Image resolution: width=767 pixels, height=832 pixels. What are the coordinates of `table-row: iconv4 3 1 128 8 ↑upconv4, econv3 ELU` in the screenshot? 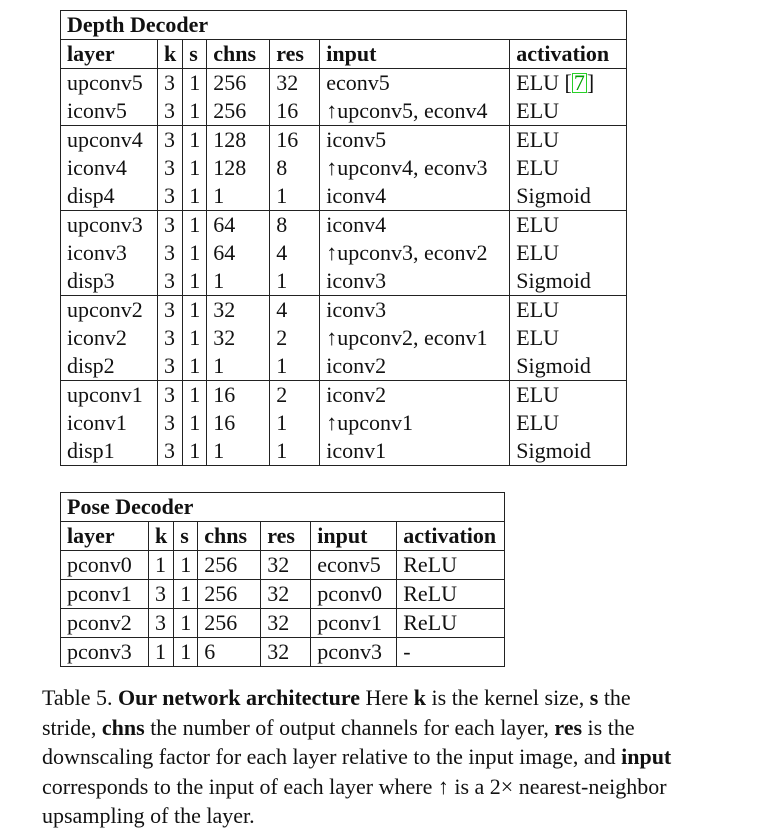 It's located at (344, 168).